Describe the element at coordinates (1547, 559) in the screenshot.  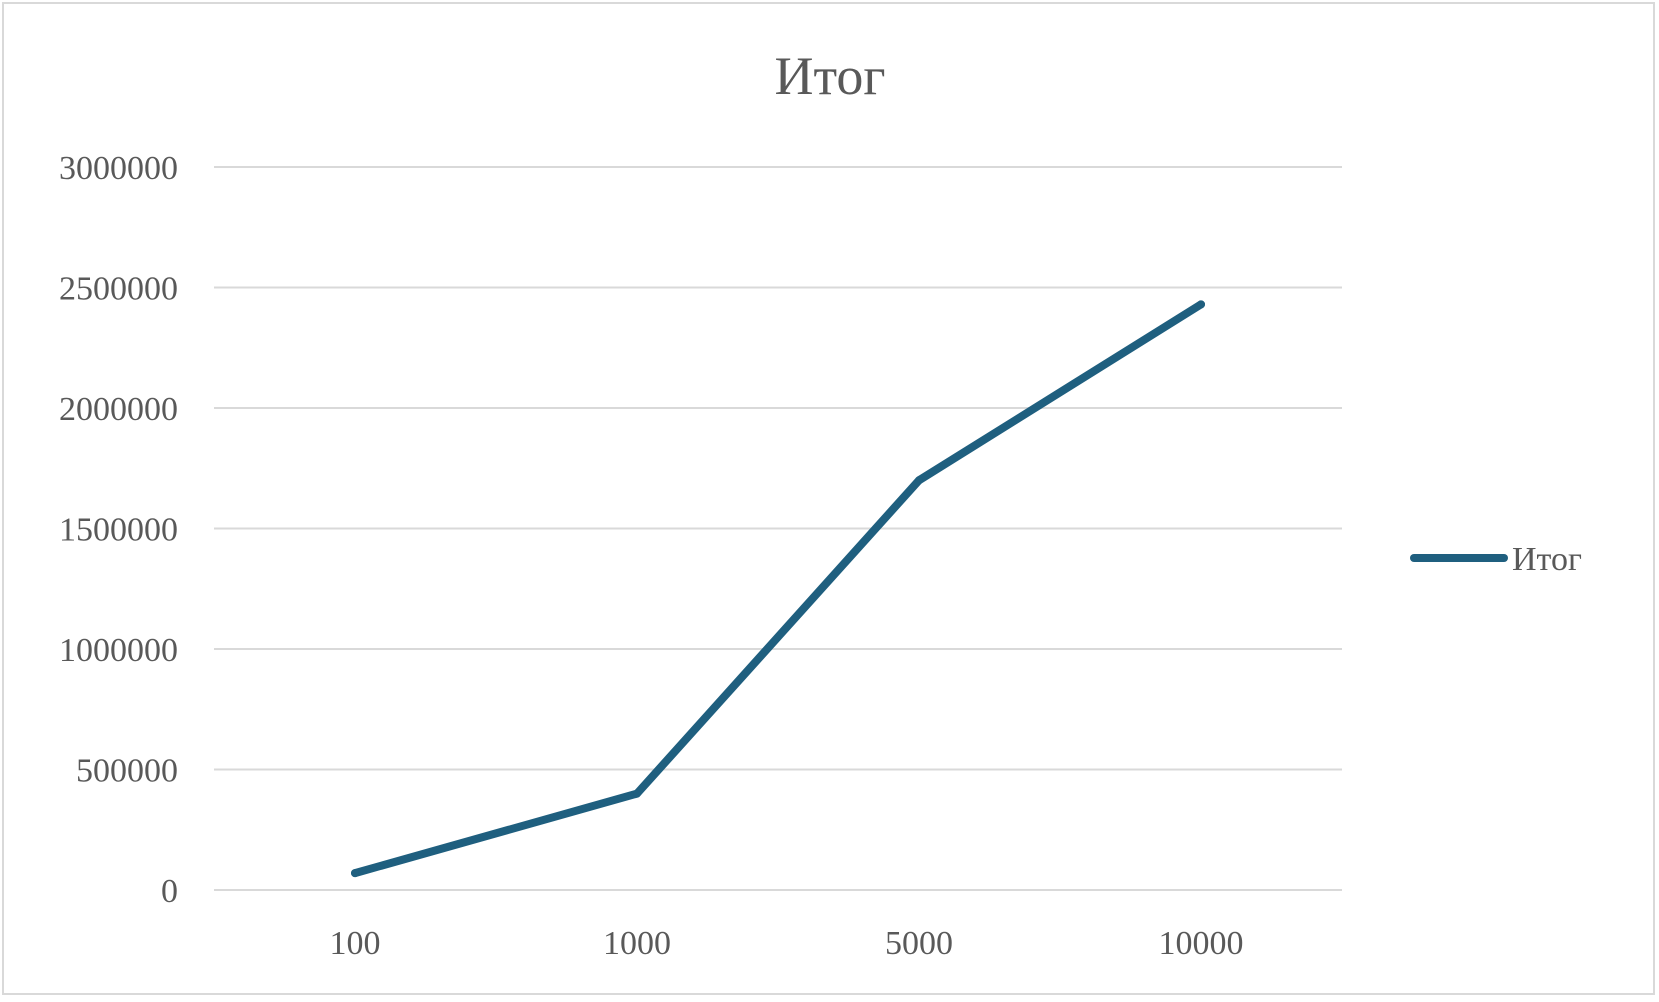
I see `legend-label: Итог` at that location.